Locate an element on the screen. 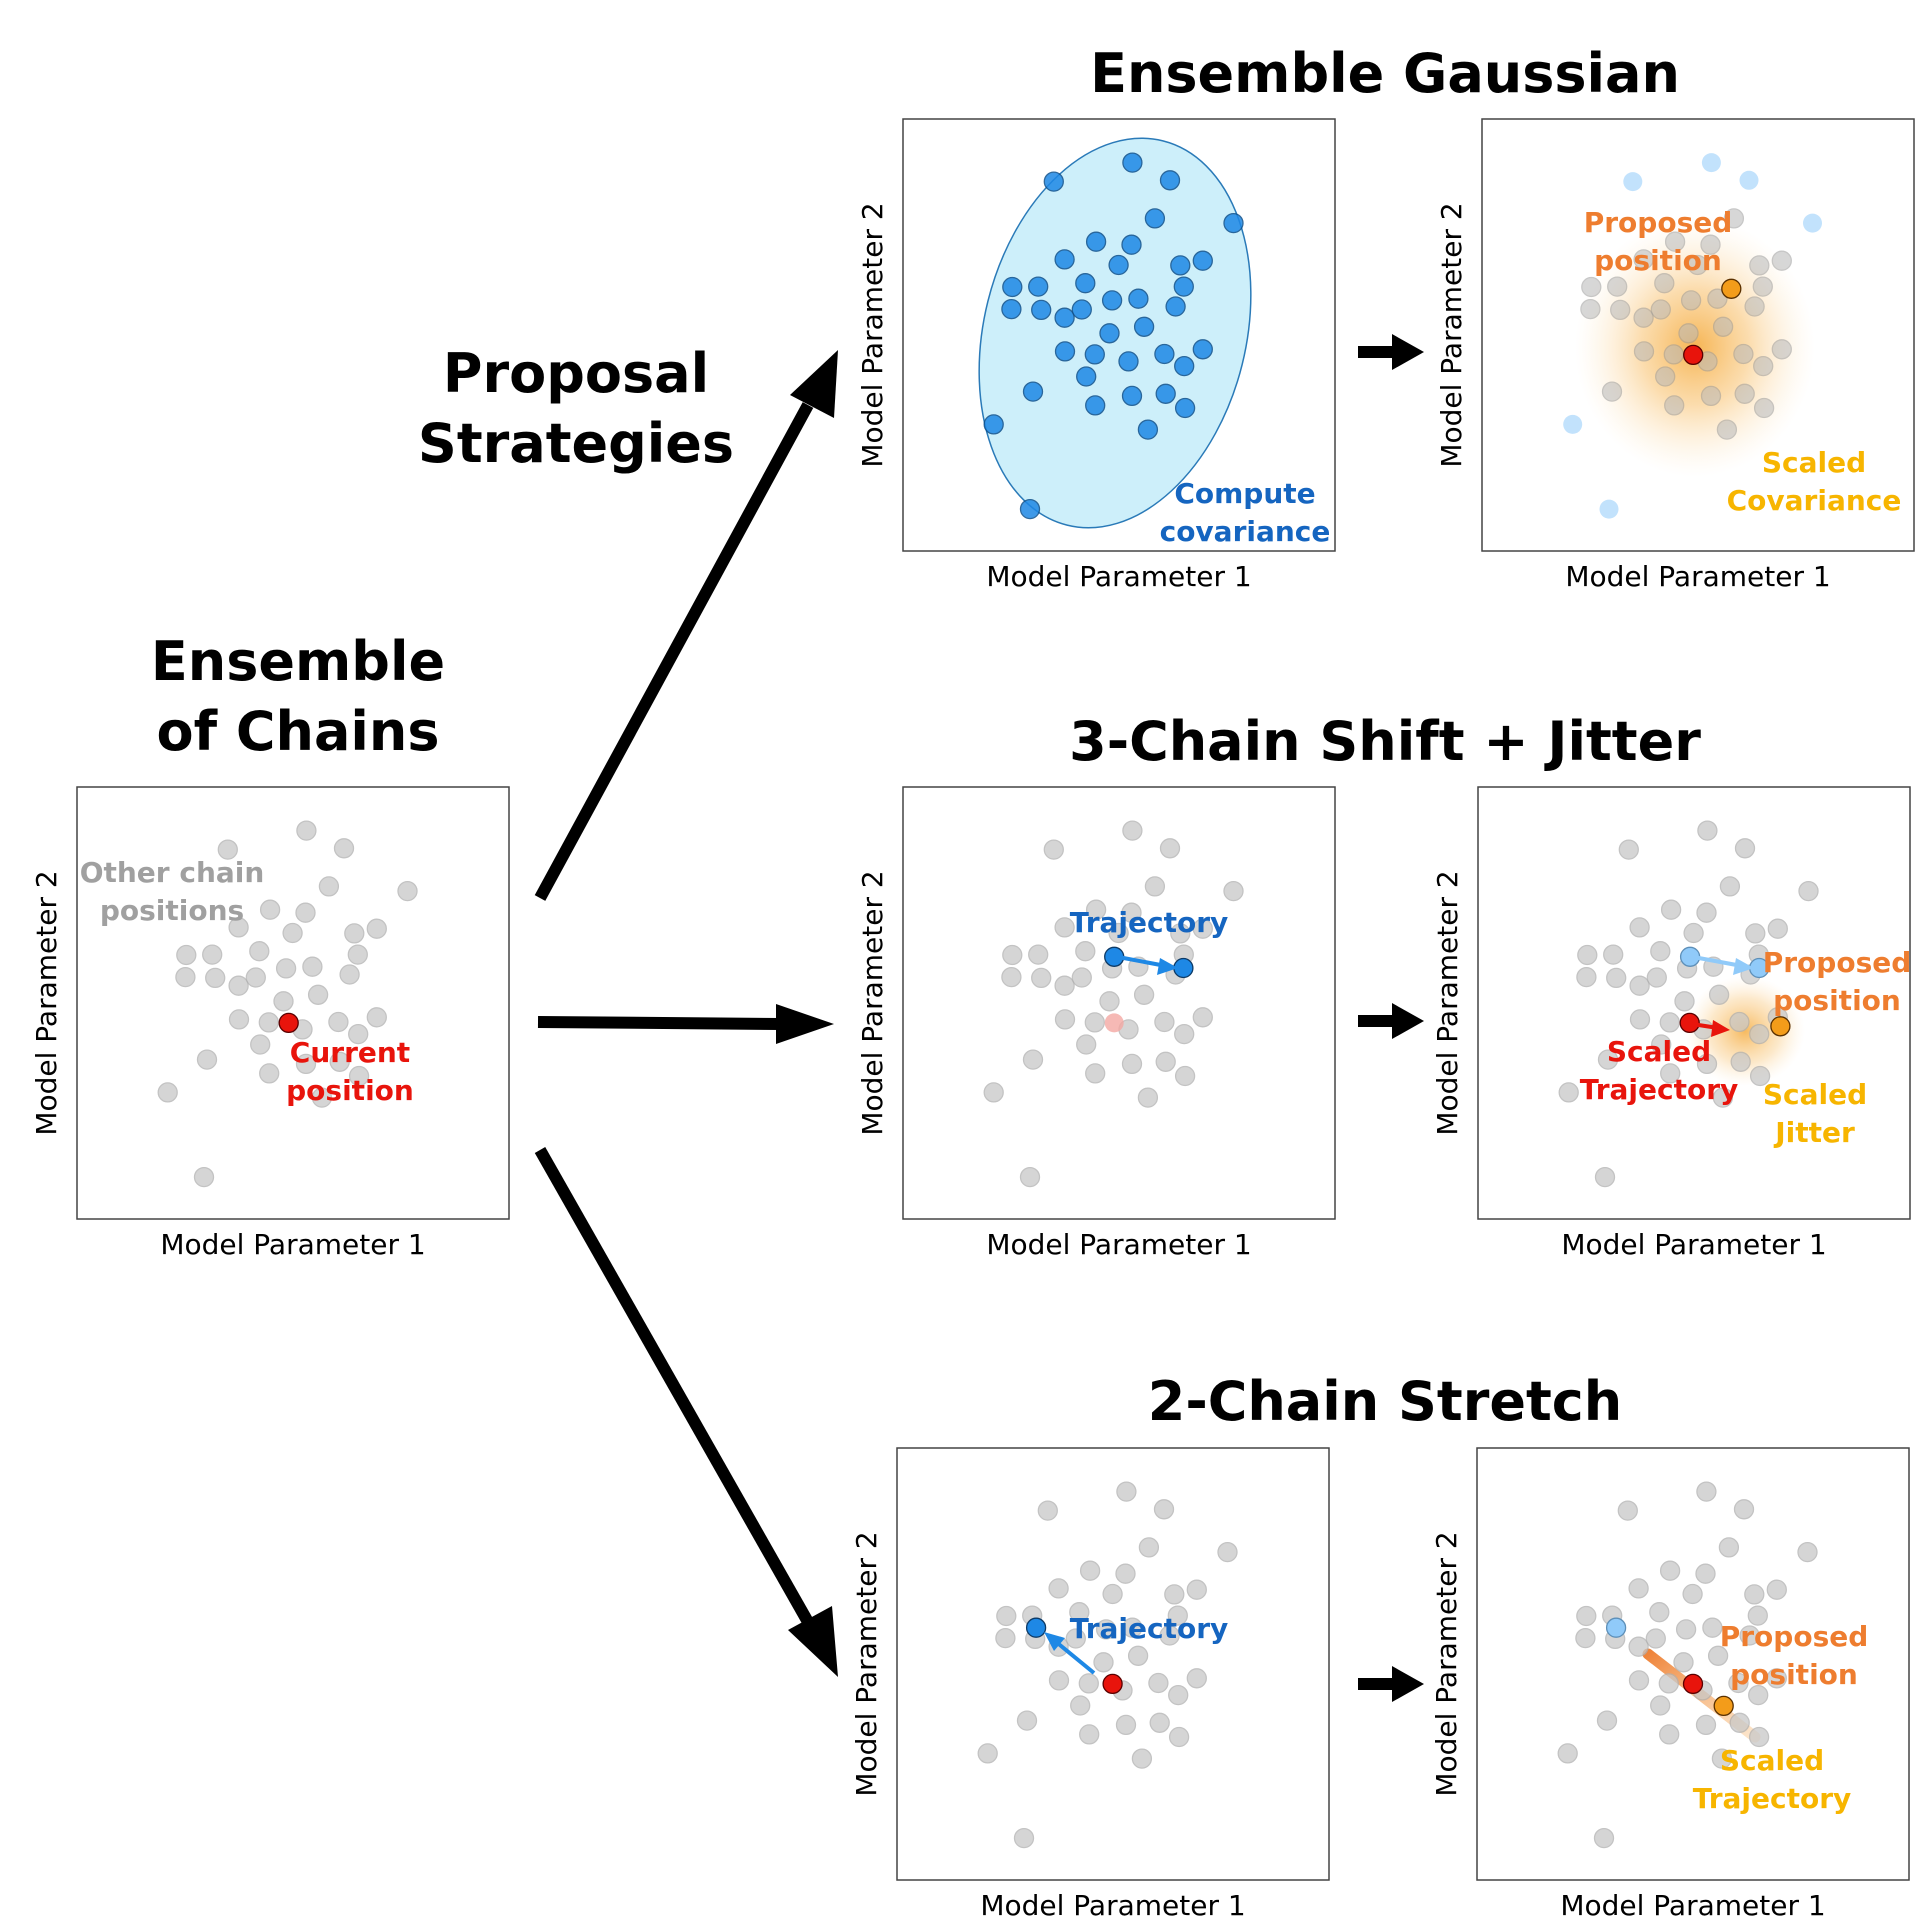  title-ensemble-of-chains-line1: Ensemble is located at coordinates (298, 661).